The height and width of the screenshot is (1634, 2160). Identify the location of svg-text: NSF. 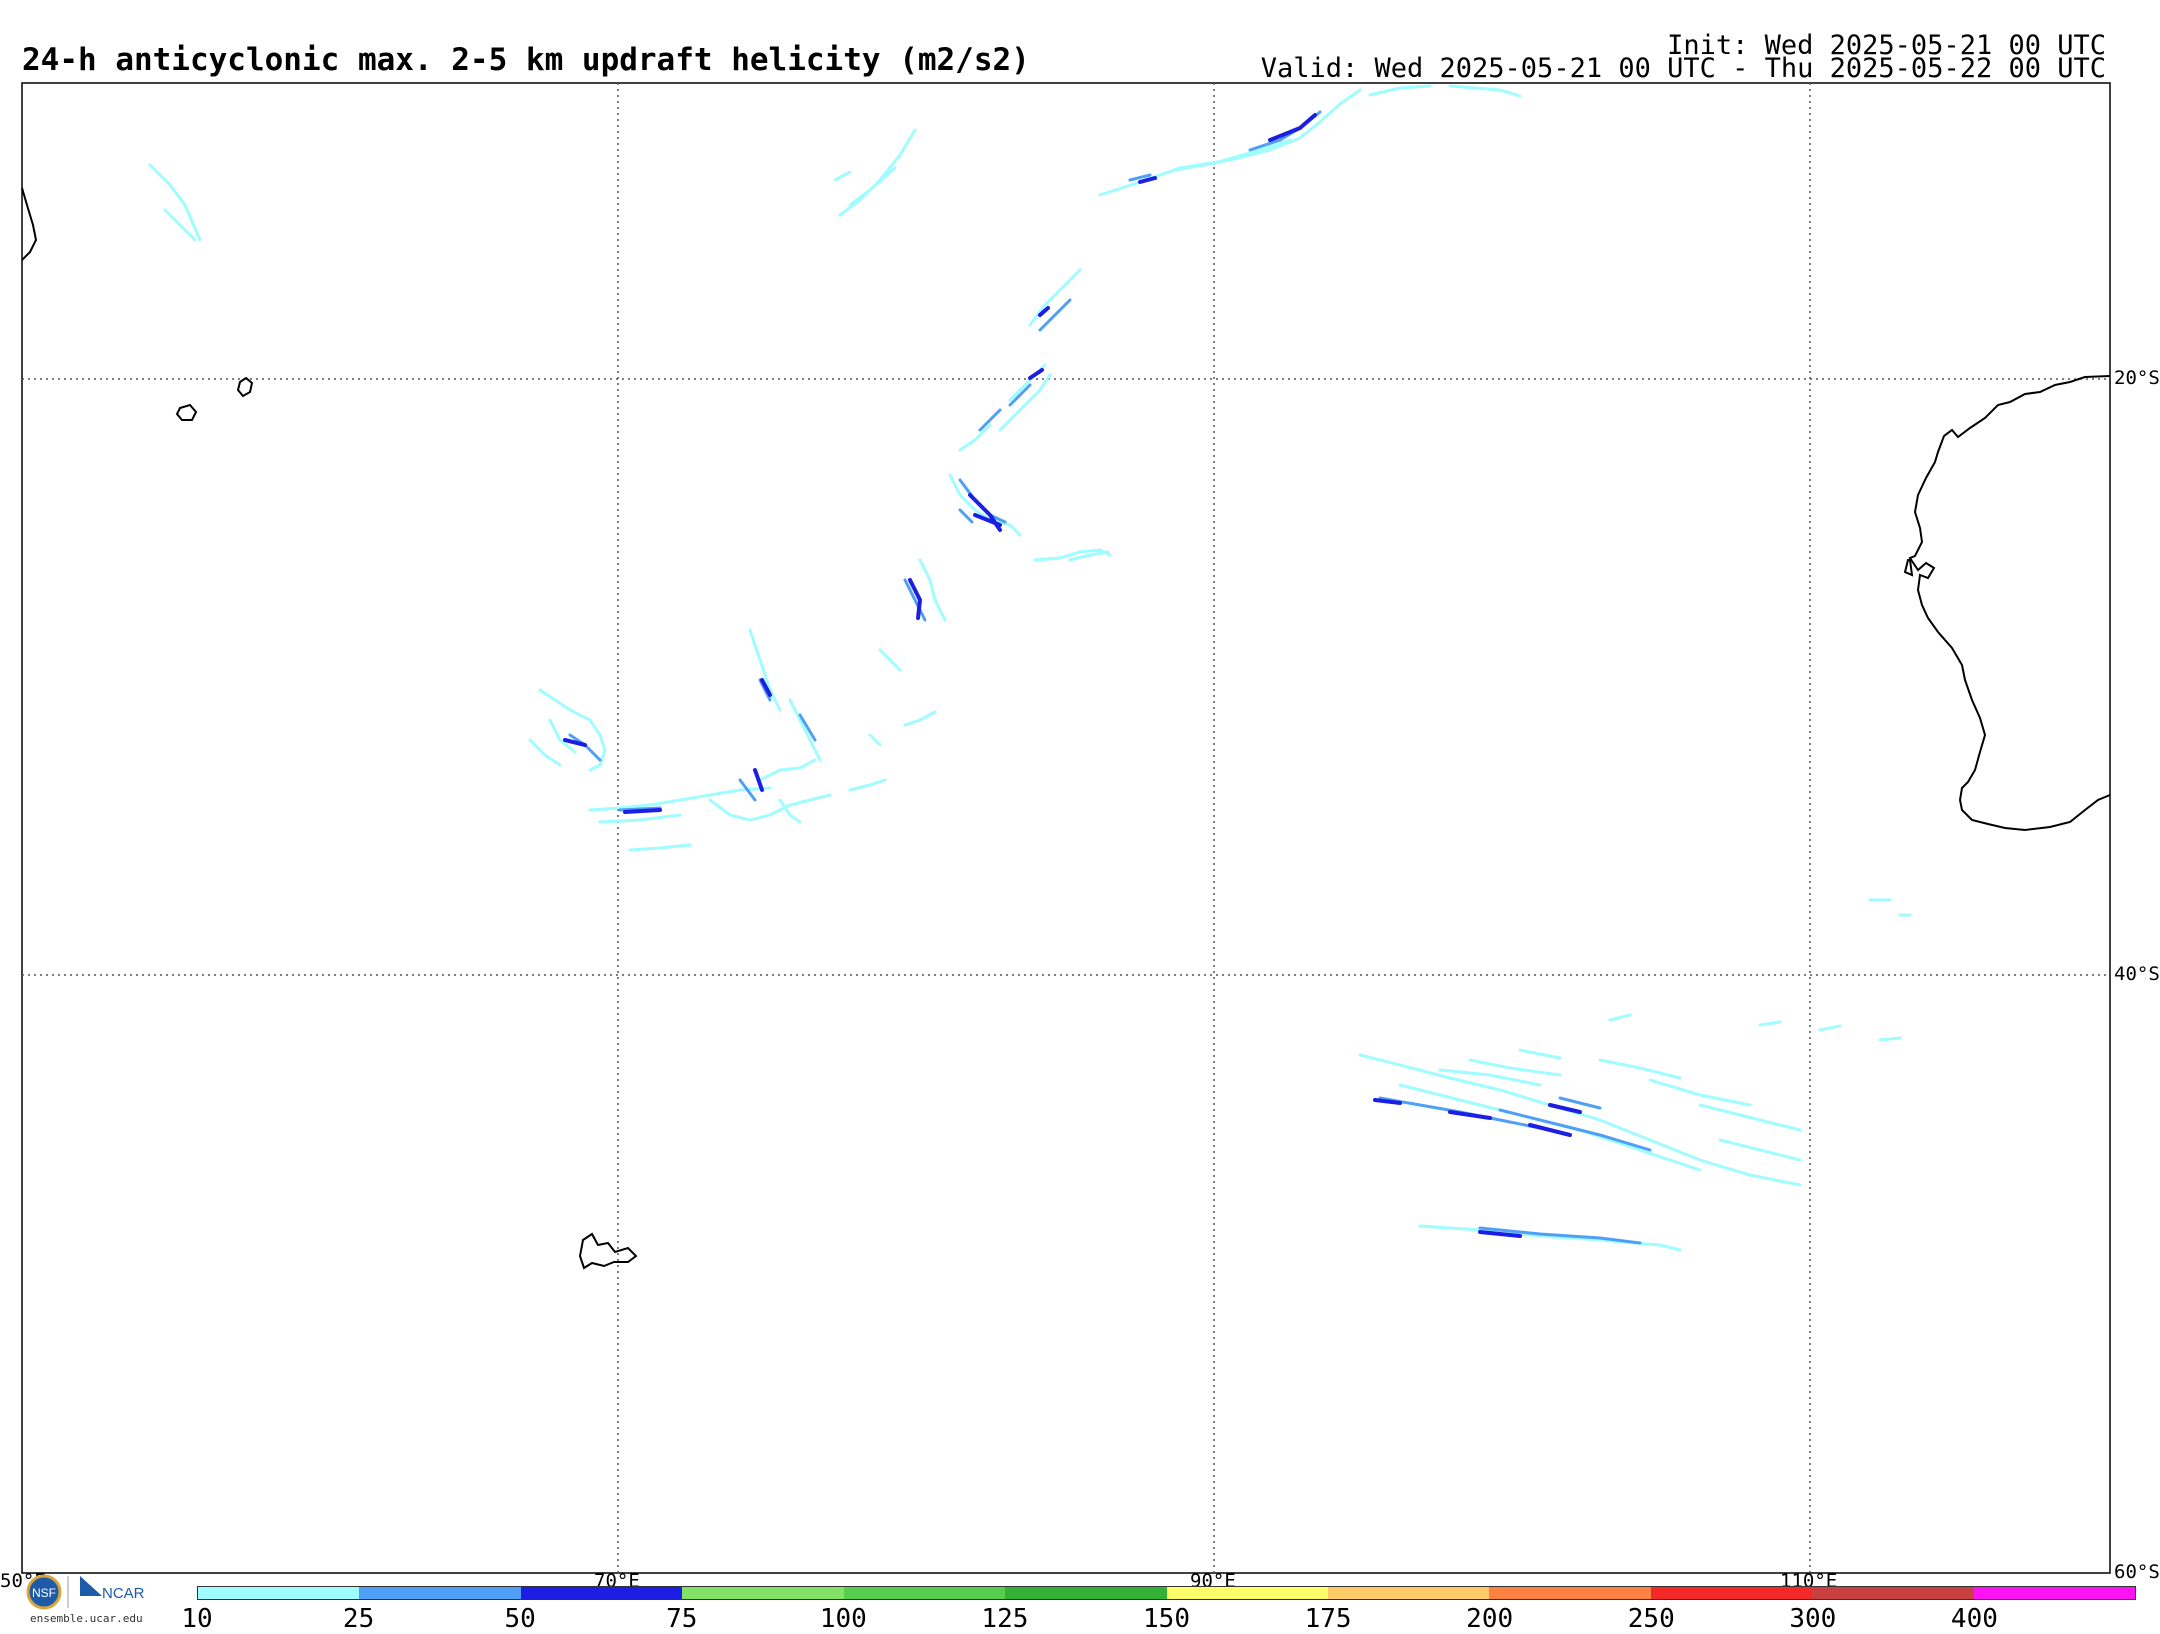
(44, 1593).